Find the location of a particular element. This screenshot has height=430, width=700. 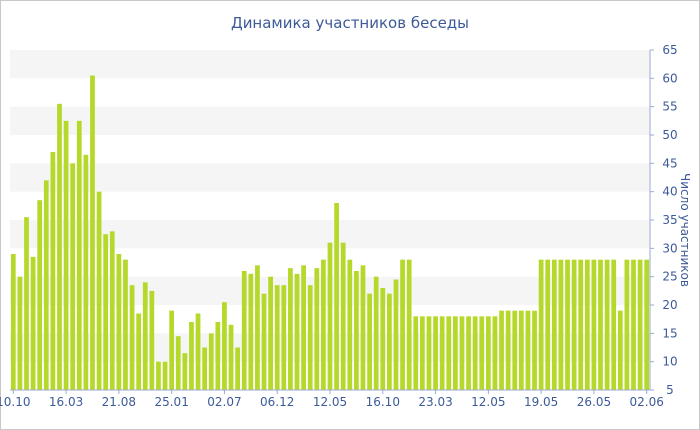

x-tick-label: 16.10 is located at coordinates (383, 402).